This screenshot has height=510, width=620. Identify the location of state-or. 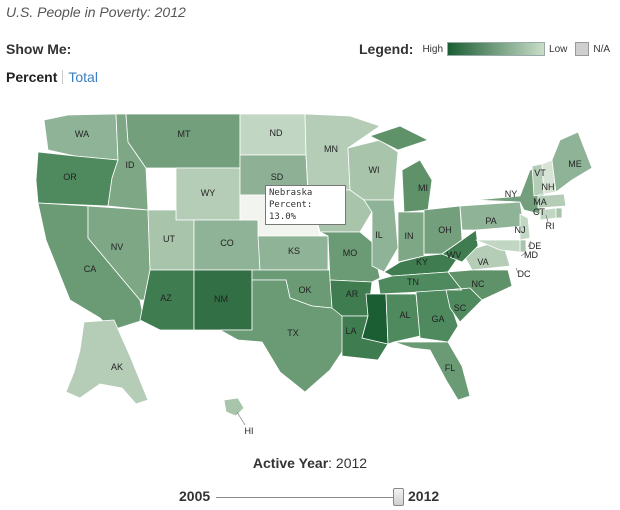
(77, 179).